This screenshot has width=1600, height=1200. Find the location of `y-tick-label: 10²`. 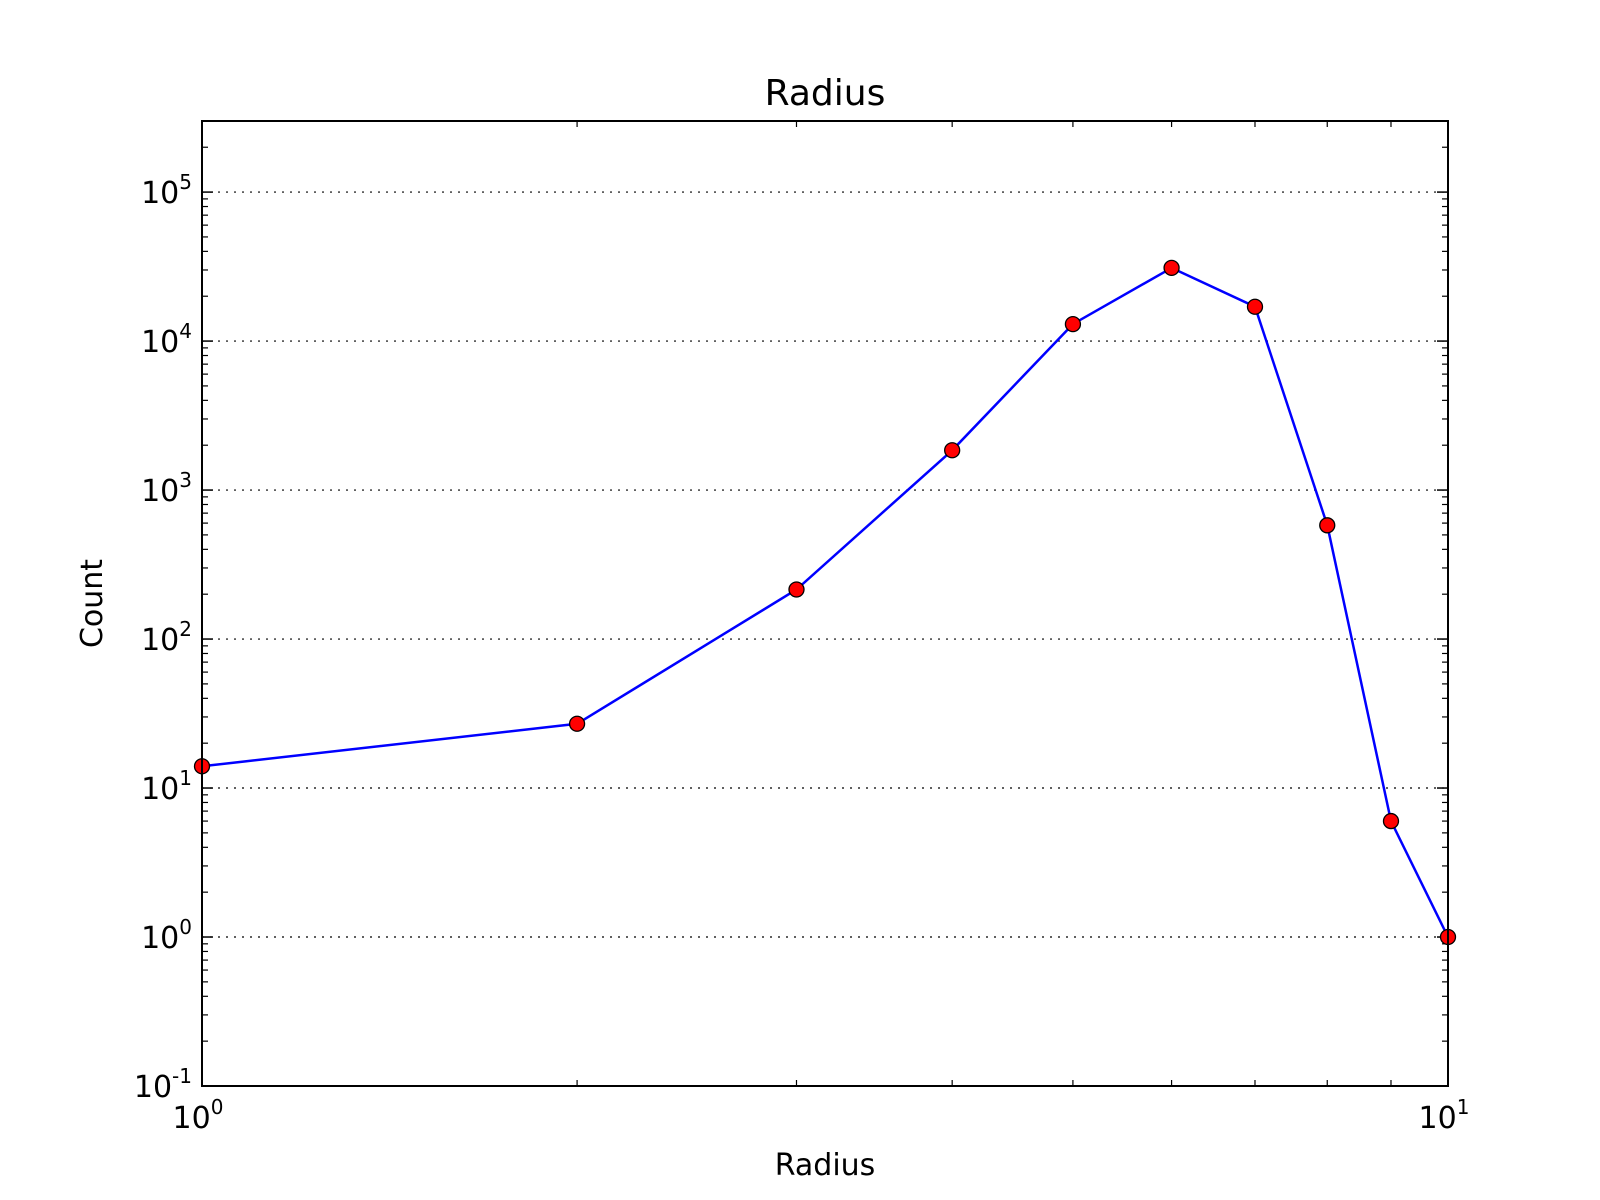

y-tick-label: 10² is located at coordinates (166, 637).